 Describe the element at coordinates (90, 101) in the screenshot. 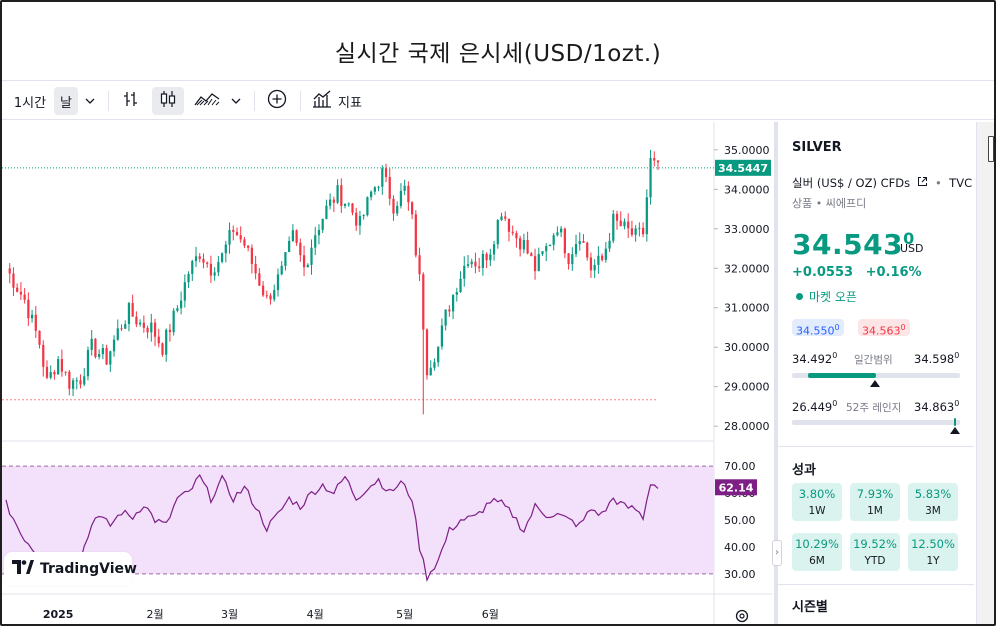

I see `range-dropdown` at that location.